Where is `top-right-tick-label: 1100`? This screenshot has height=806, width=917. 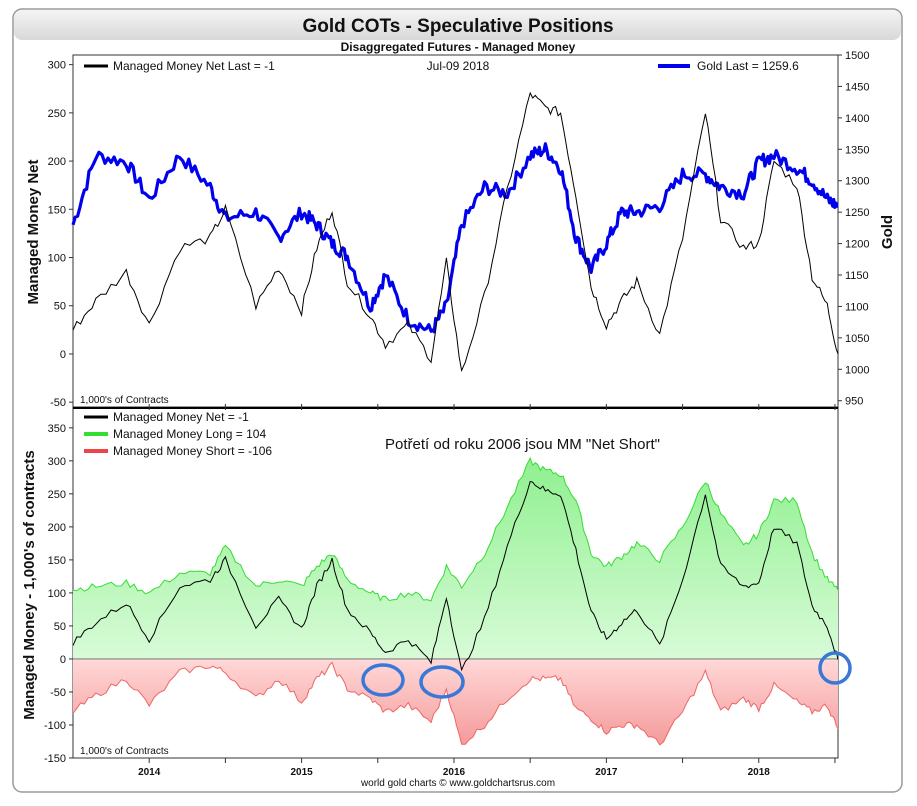
top-right-tick-label: 1100 is located at coordinates (857, 307).